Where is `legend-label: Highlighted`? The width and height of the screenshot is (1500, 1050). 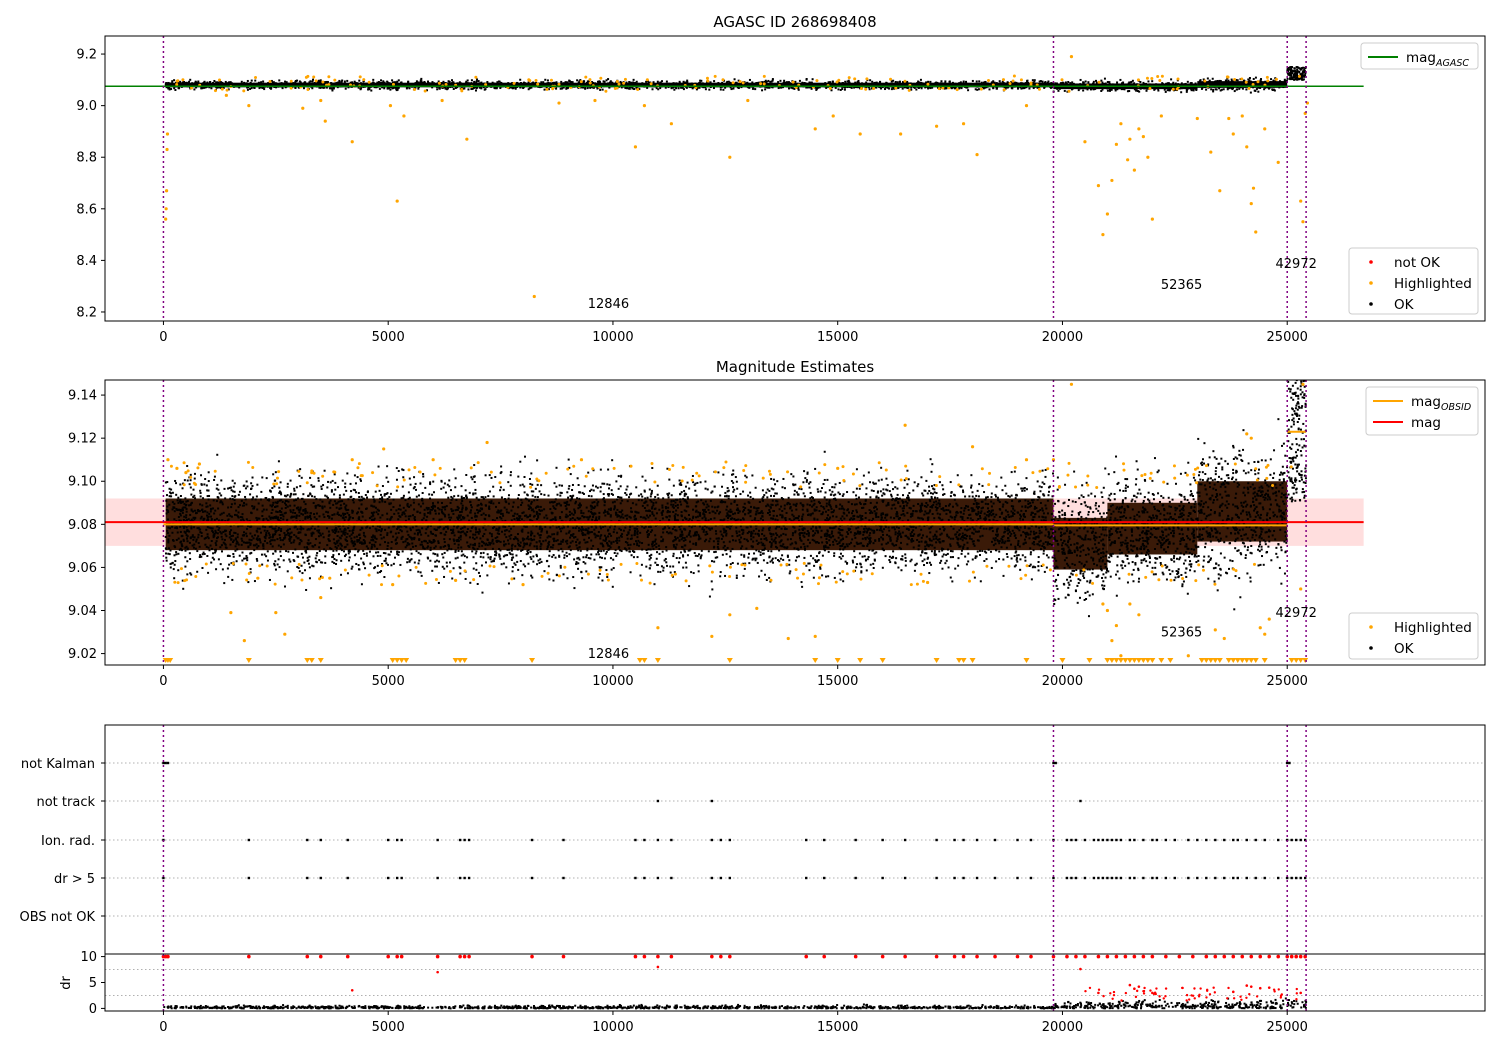
legend-label: Highlighted is located at coordinates (1433, 284).